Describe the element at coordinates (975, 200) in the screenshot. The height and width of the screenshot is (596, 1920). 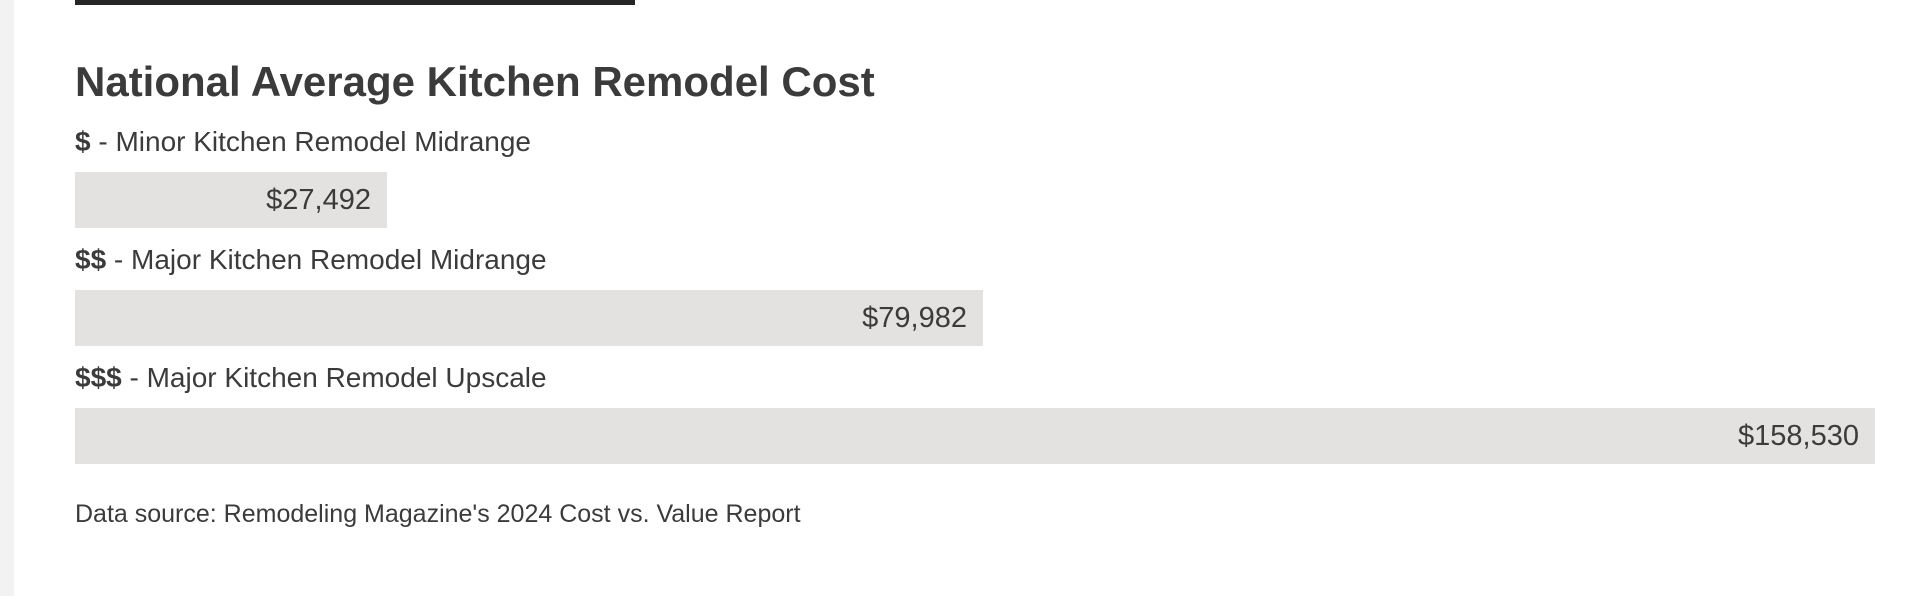
I see `bar-track: $27,492` at that location.